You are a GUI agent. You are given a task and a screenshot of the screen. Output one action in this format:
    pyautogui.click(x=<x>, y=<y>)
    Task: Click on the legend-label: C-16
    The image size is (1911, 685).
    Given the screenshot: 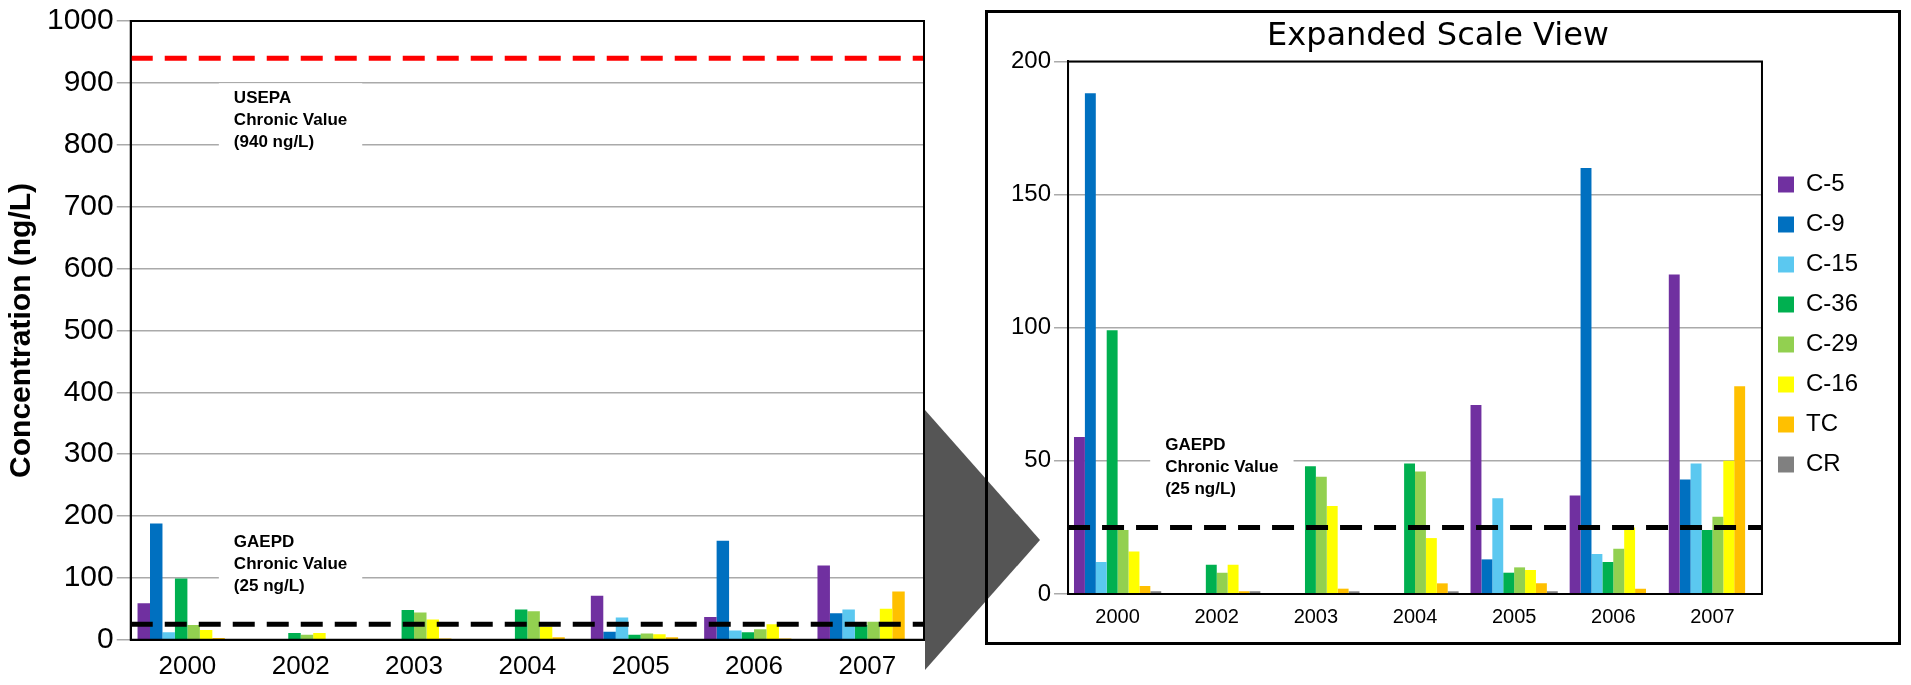 What is the action you would take?
    pyautogui.click(x=1832, y=383)
    